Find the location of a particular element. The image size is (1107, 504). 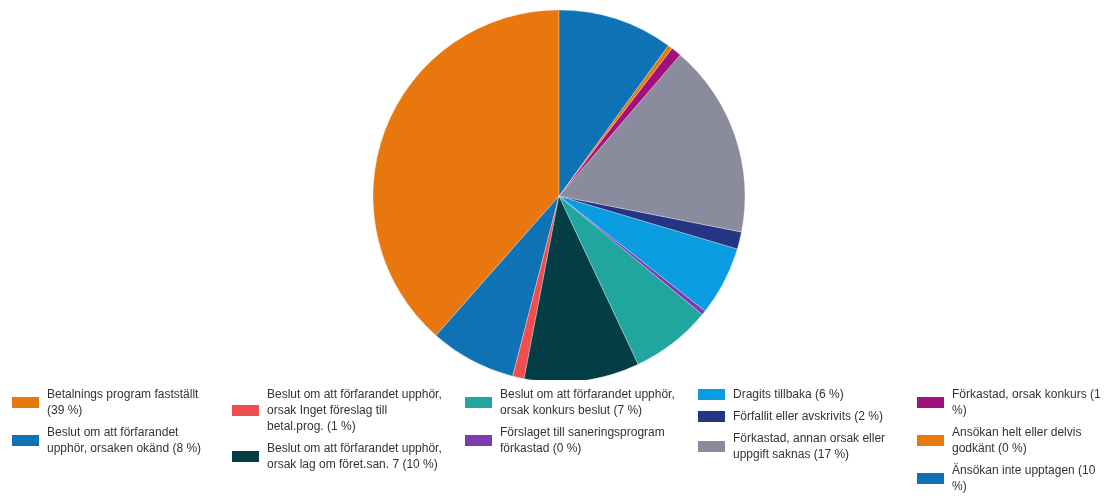

legend-label: Änsökan inte upptagen (10 %) is located at coordinates (1024, 478).